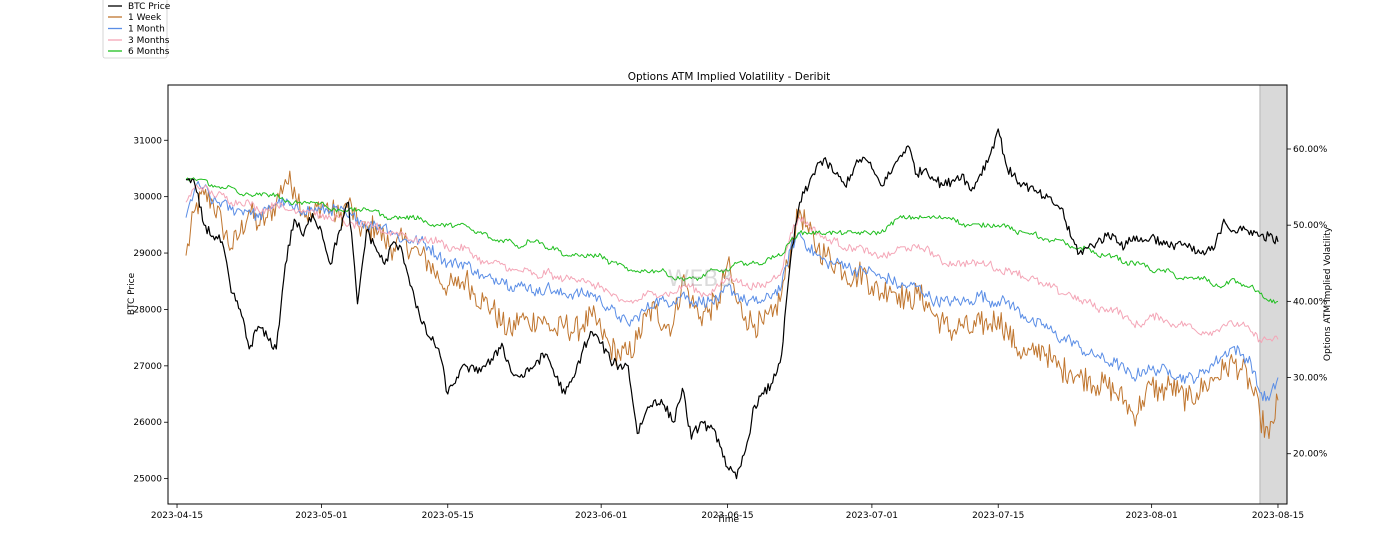  What do you see at coordinates (147, 141) in the screenshot?
I see `y-left-tick-label: 31000` at bounding box center [147, 141].